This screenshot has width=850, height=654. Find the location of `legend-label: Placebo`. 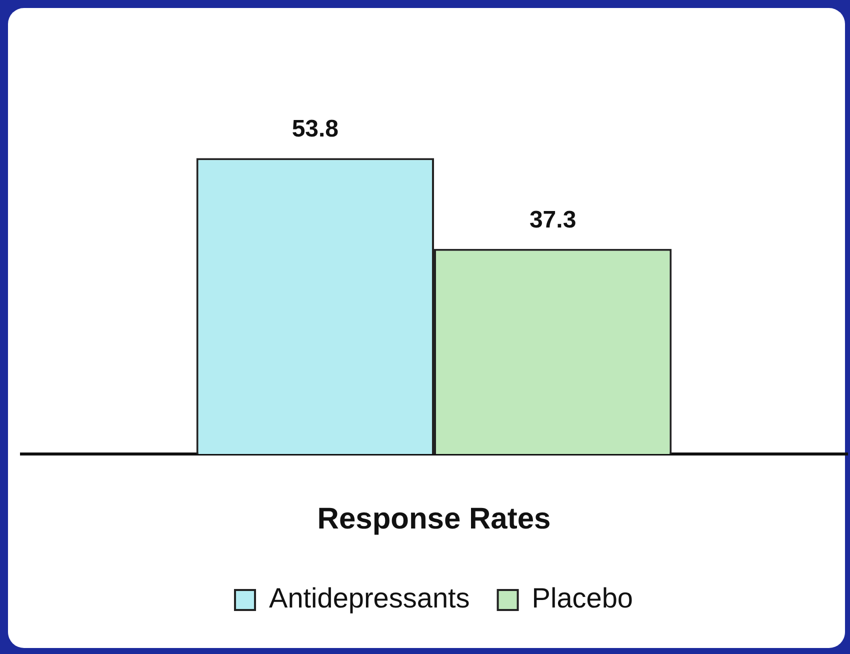

legend-label: Placebo is located at coordinates (582, 598).